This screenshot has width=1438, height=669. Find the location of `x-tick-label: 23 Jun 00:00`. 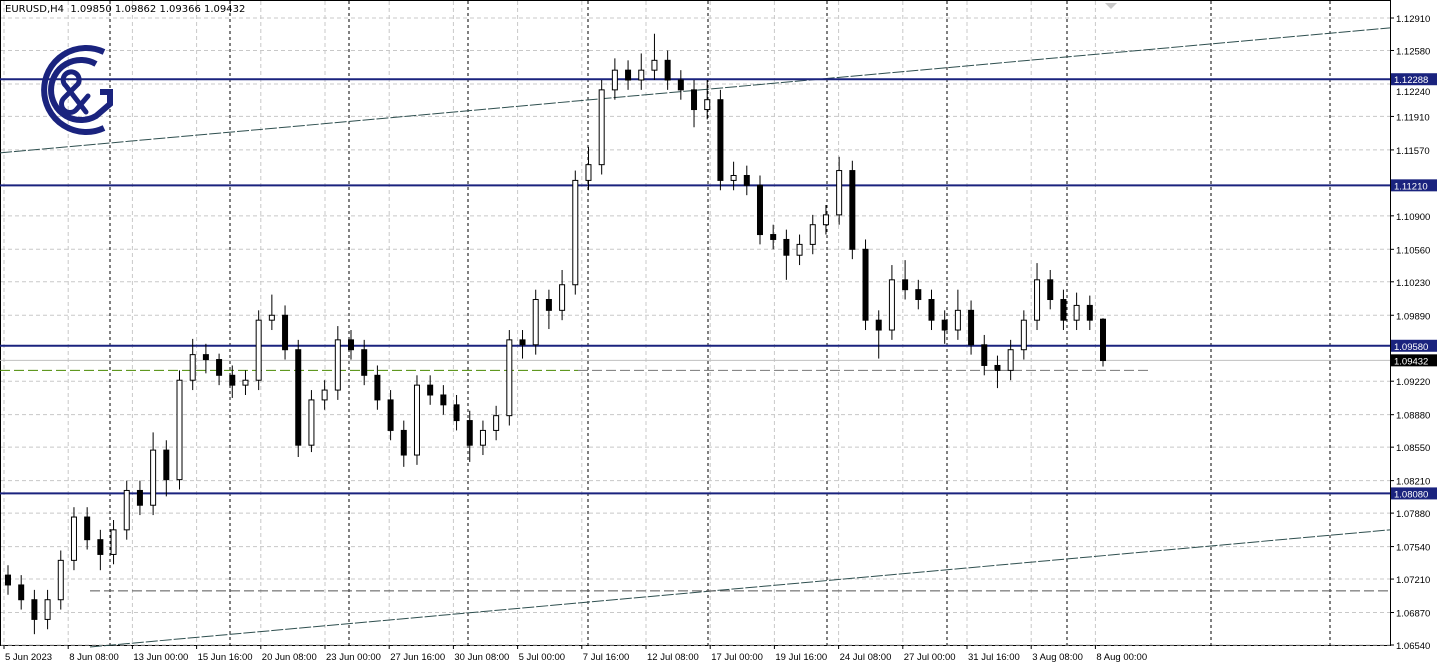

x-tick-label: 23 Jun 00:00 is located at coordinates (353, 657).